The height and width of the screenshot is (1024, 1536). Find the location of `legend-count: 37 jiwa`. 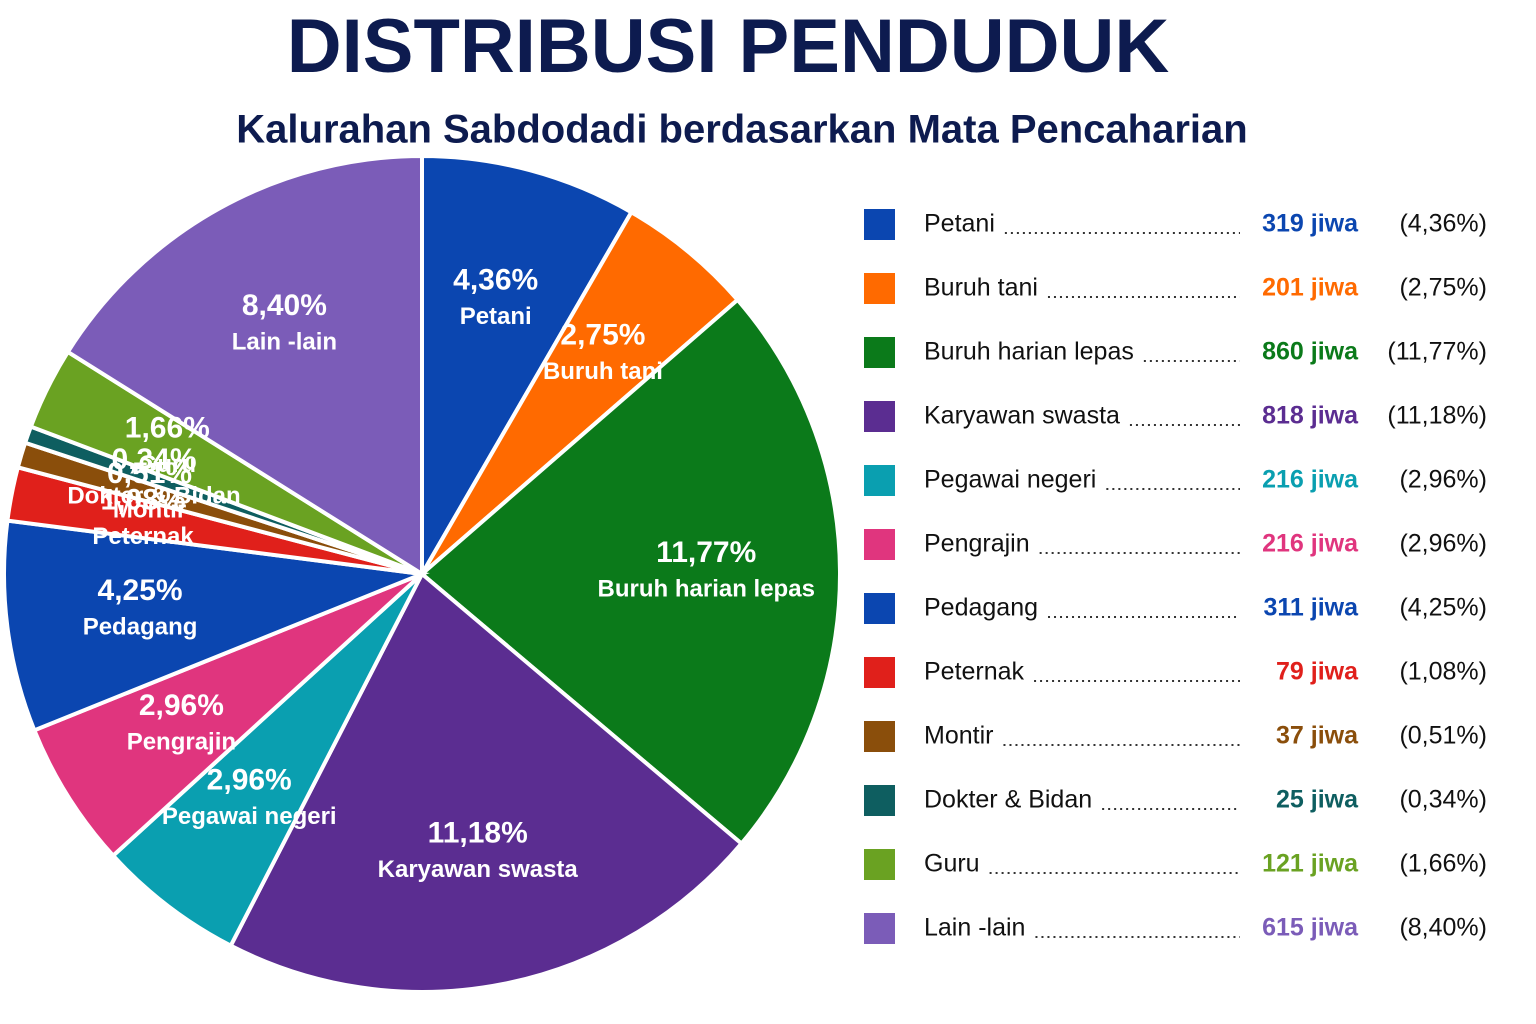

legend-count: 37 jiwa is located at coordinates (1317, 736).